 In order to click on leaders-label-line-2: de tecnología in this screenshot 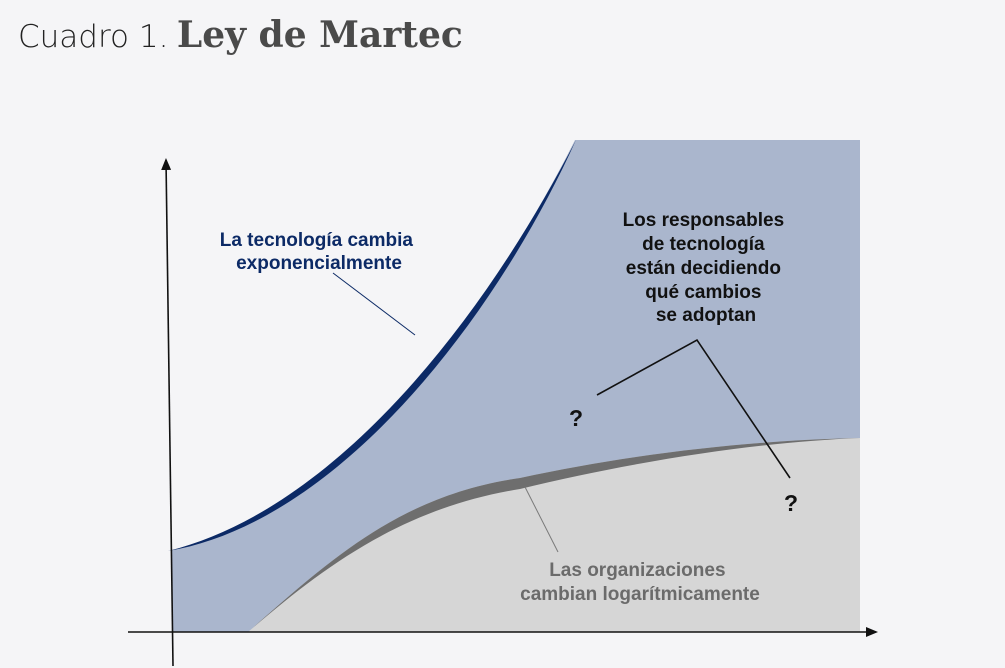, I will do `click(703, 244)`.